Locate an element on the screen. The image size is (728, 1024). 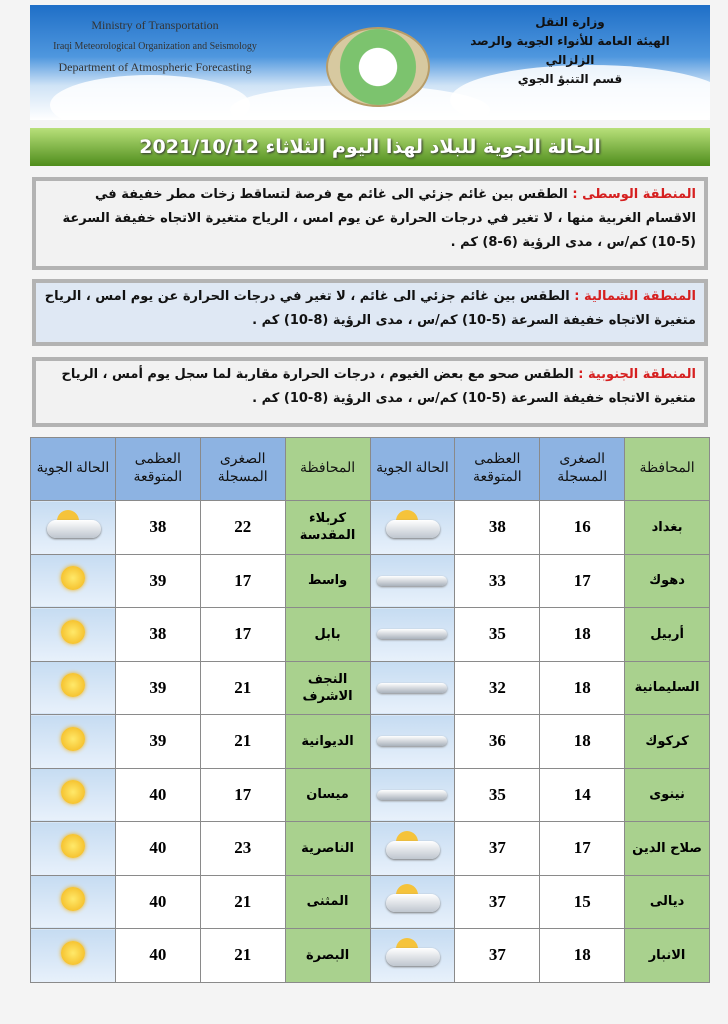
ministry-name-ar: وزارة النقل is located at coordinates (570, 22).